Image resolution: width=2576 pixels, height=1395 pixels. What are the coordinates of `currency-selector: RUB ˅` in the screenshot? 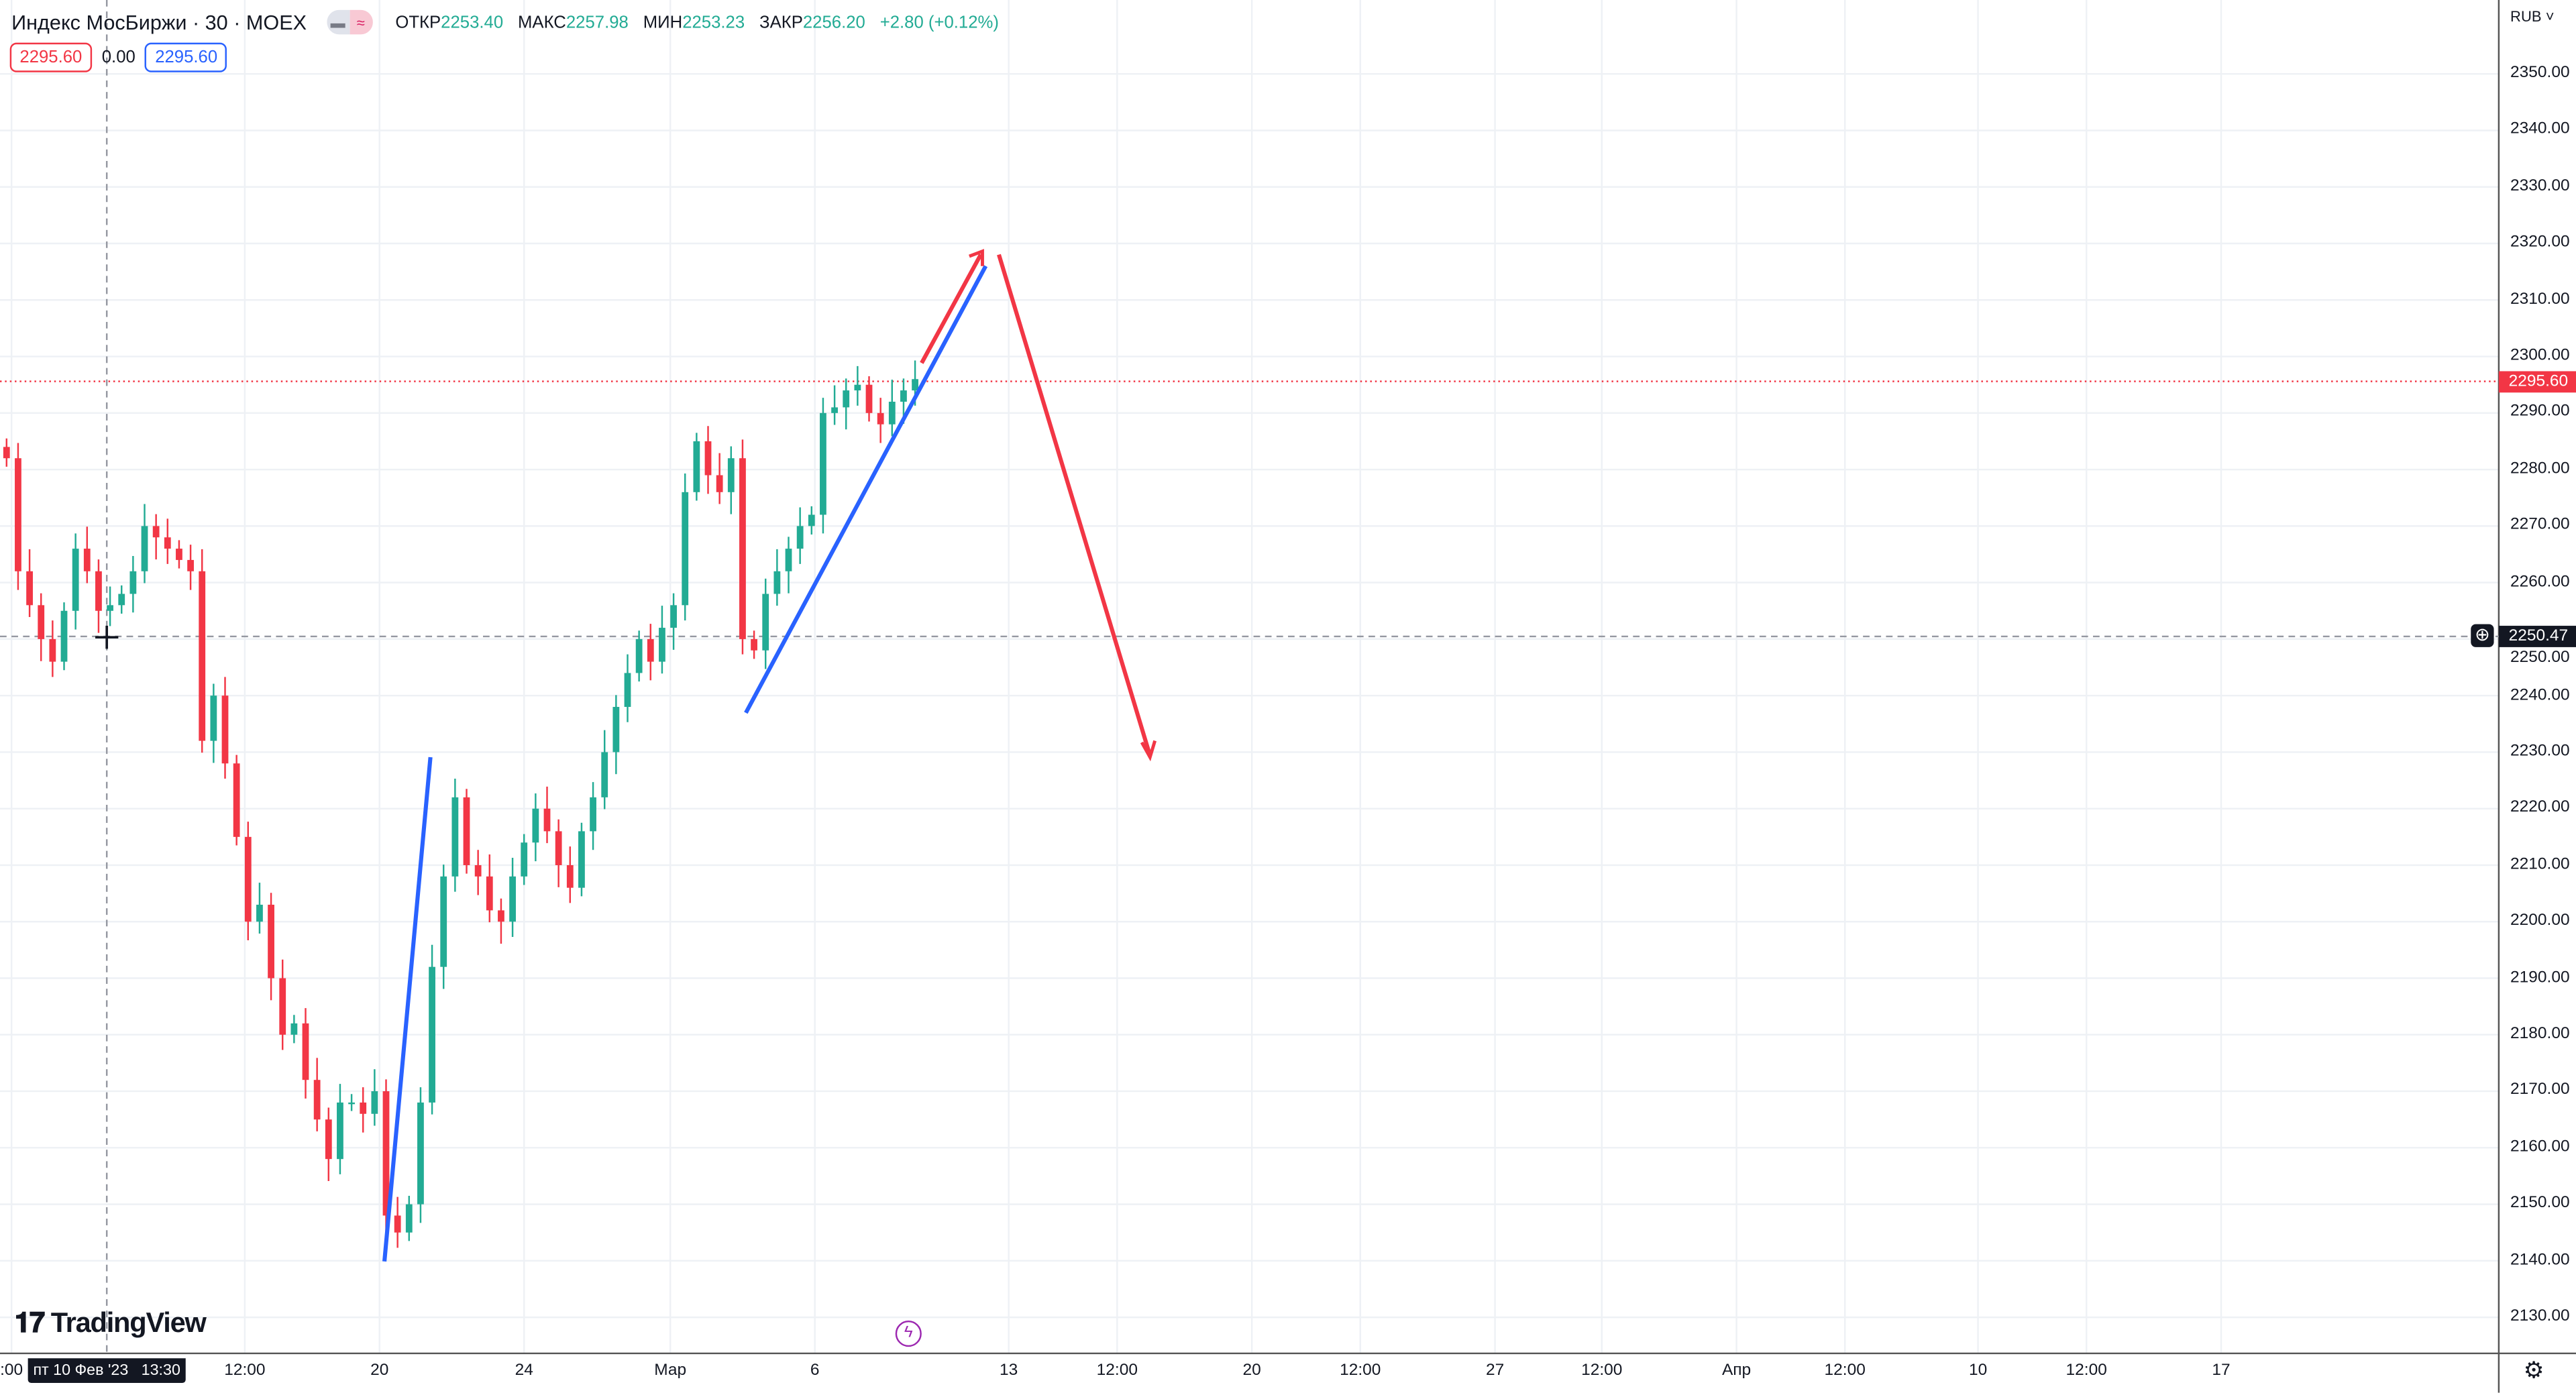 It's located at (2532, 16).